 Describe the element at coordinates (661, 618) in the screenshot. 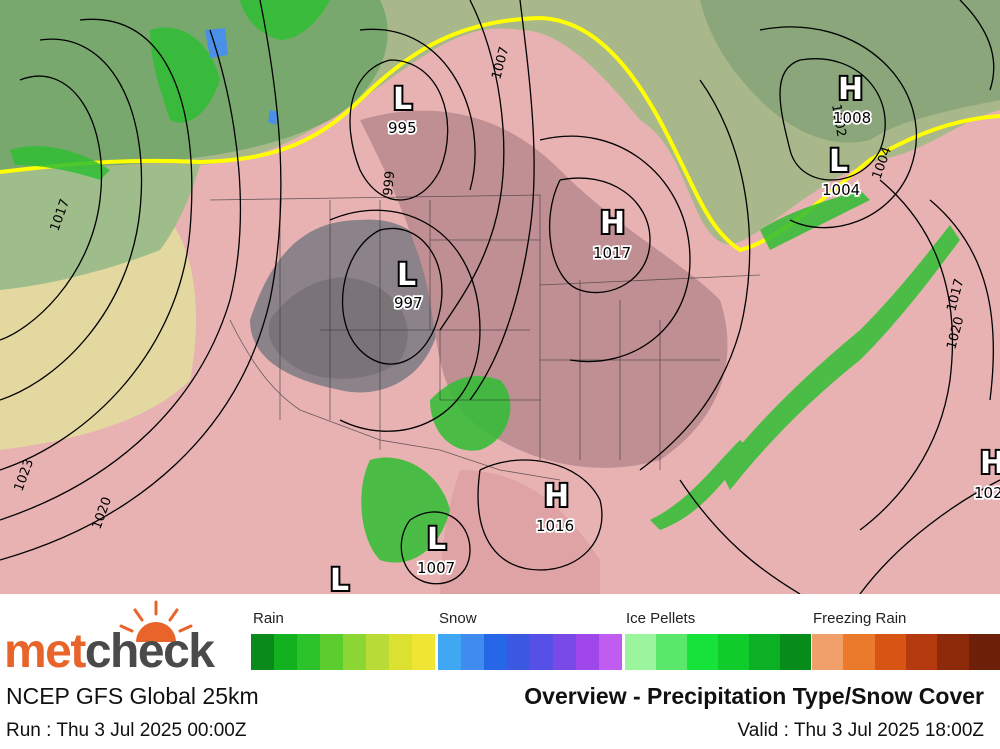

I see `legend-label-ice-pellets: Ice Pellets` at that location.